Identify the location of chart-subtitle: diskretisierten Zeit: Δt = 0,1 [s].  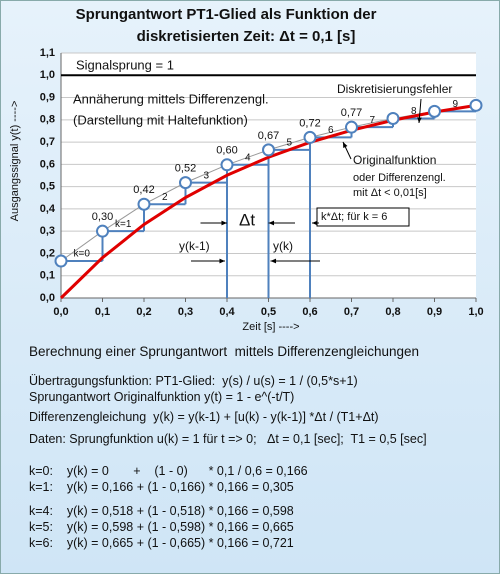
(246, 36).